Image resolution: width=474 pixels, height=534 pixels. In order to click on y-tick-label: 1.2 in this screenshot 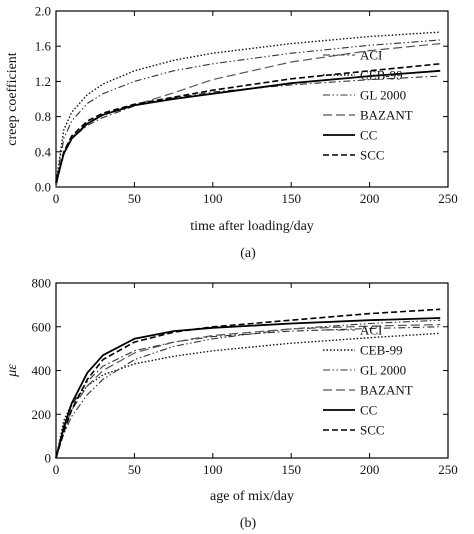, I will do `click(43, 81)`.